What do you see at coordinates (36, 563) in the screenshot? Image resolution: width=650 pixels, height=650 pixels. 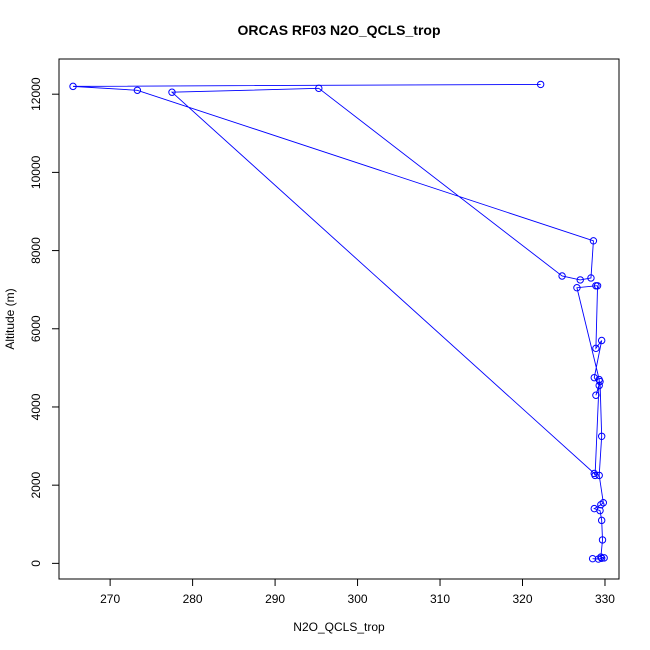 I see `y-tick-label: 0` at bounding box center [36, 563].